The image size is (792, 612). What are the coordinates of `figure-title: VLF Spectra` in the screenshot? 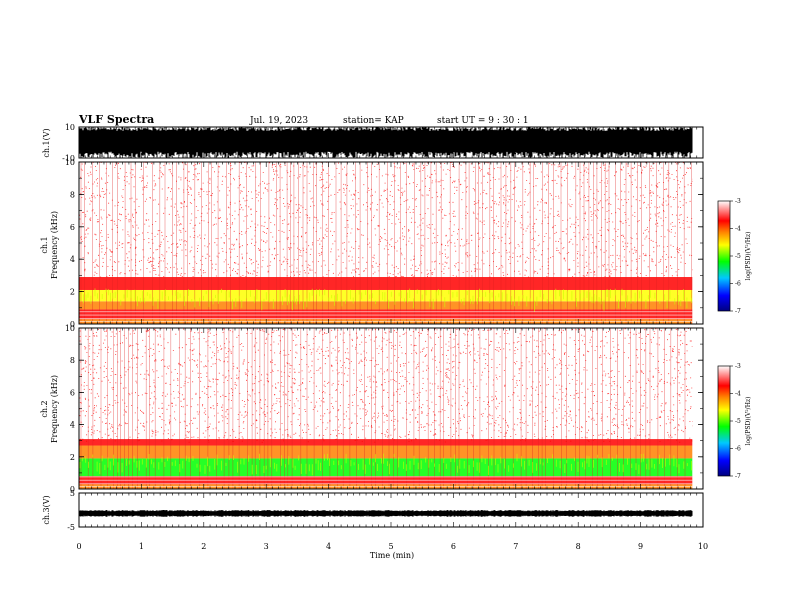 It's located at (116, 119).